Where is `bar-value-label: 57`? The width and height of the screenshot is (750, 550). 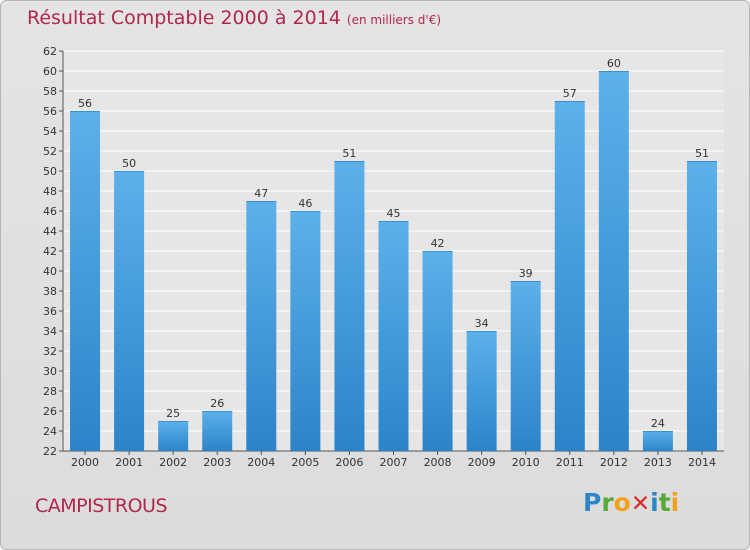
bar-value-label: 57 is located at coordinates (570, 93).